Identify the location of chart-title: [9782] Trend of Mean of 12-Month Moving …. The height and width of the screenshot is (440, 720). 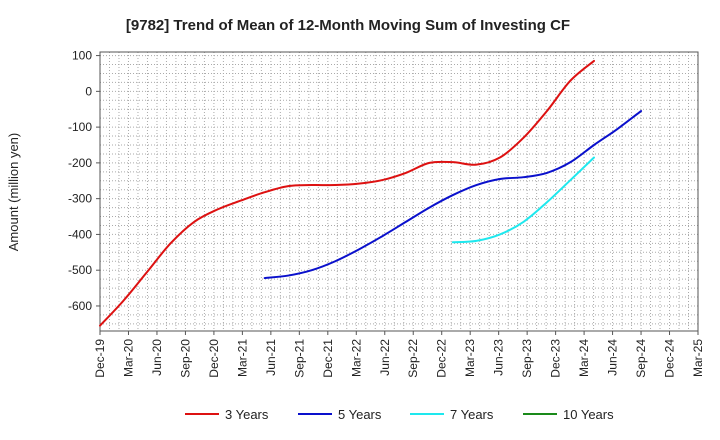
(348, 25).